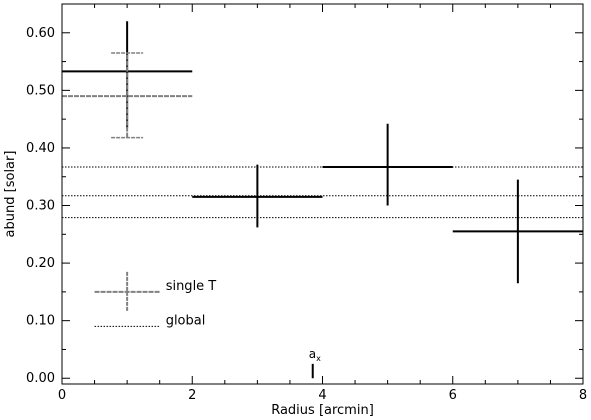 Image resolution: width=591 pixels, height=420 pixels. I want to click on global-reference-lines, so click(322, 192).